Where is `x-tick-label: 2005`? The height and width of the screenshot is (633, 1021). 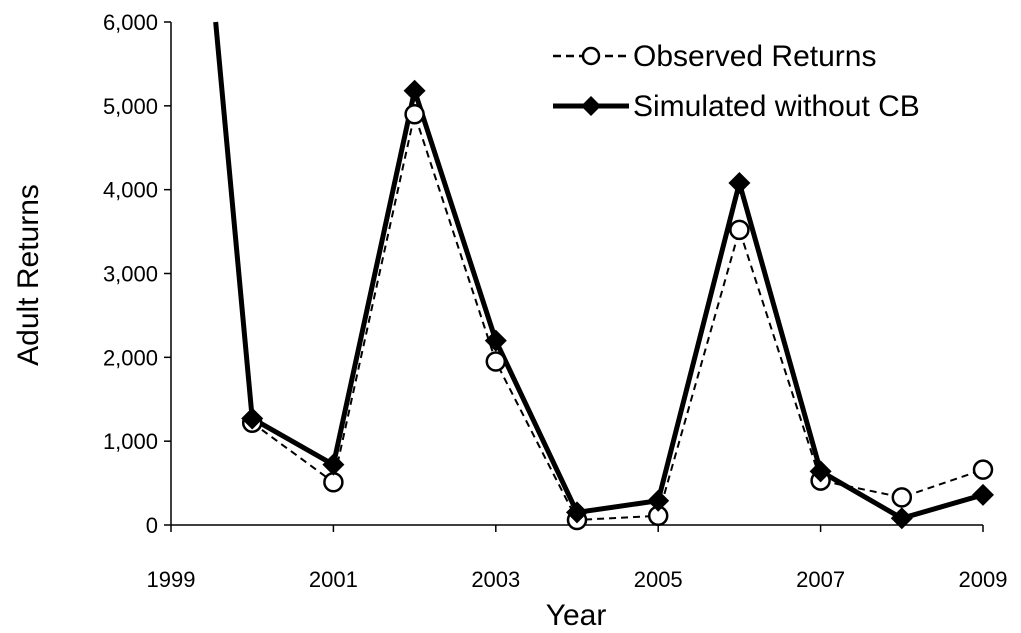
x-tick-label: 2005 is located at coordinates (658, 579).